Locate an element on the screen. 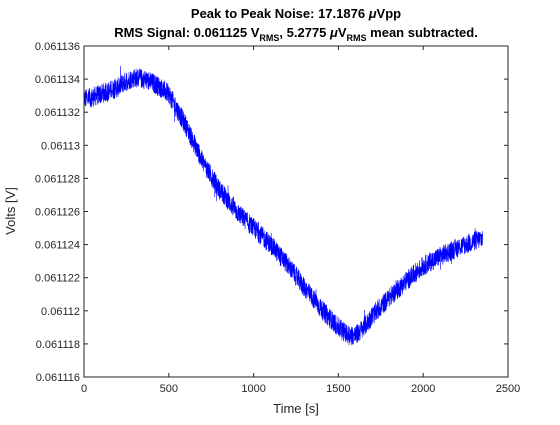 This screenshot has width=560, height=425. x-tick-label: 1500 is located at coordinates (338, 389).